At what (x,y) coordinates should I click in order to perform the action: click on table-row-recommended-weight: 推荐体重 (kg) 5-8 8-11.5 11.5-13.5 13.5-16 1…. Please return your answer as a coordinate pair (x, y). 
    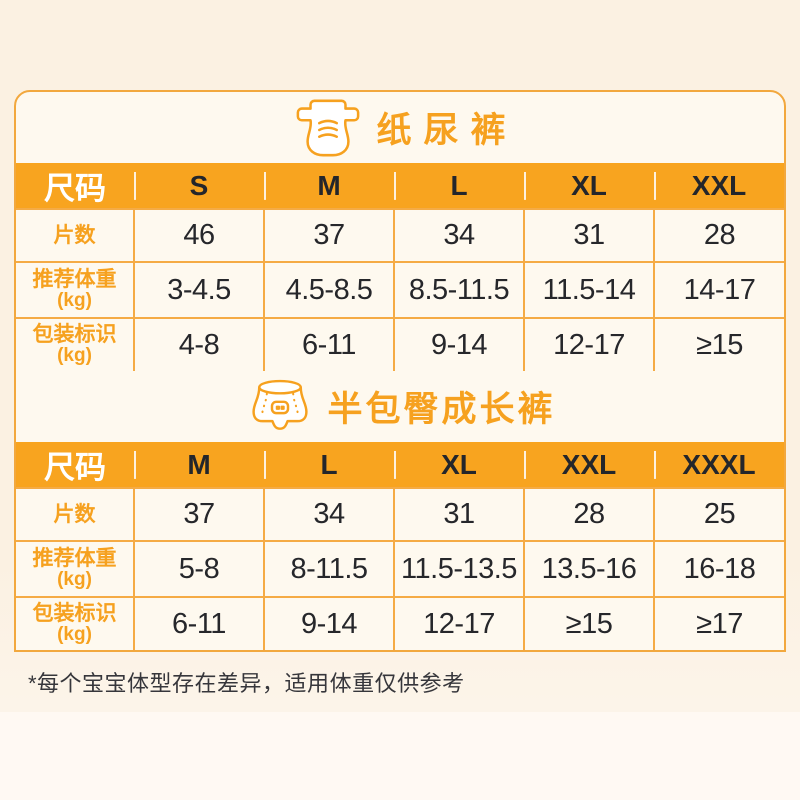
    Looking at the image, I should click on (400, 569).